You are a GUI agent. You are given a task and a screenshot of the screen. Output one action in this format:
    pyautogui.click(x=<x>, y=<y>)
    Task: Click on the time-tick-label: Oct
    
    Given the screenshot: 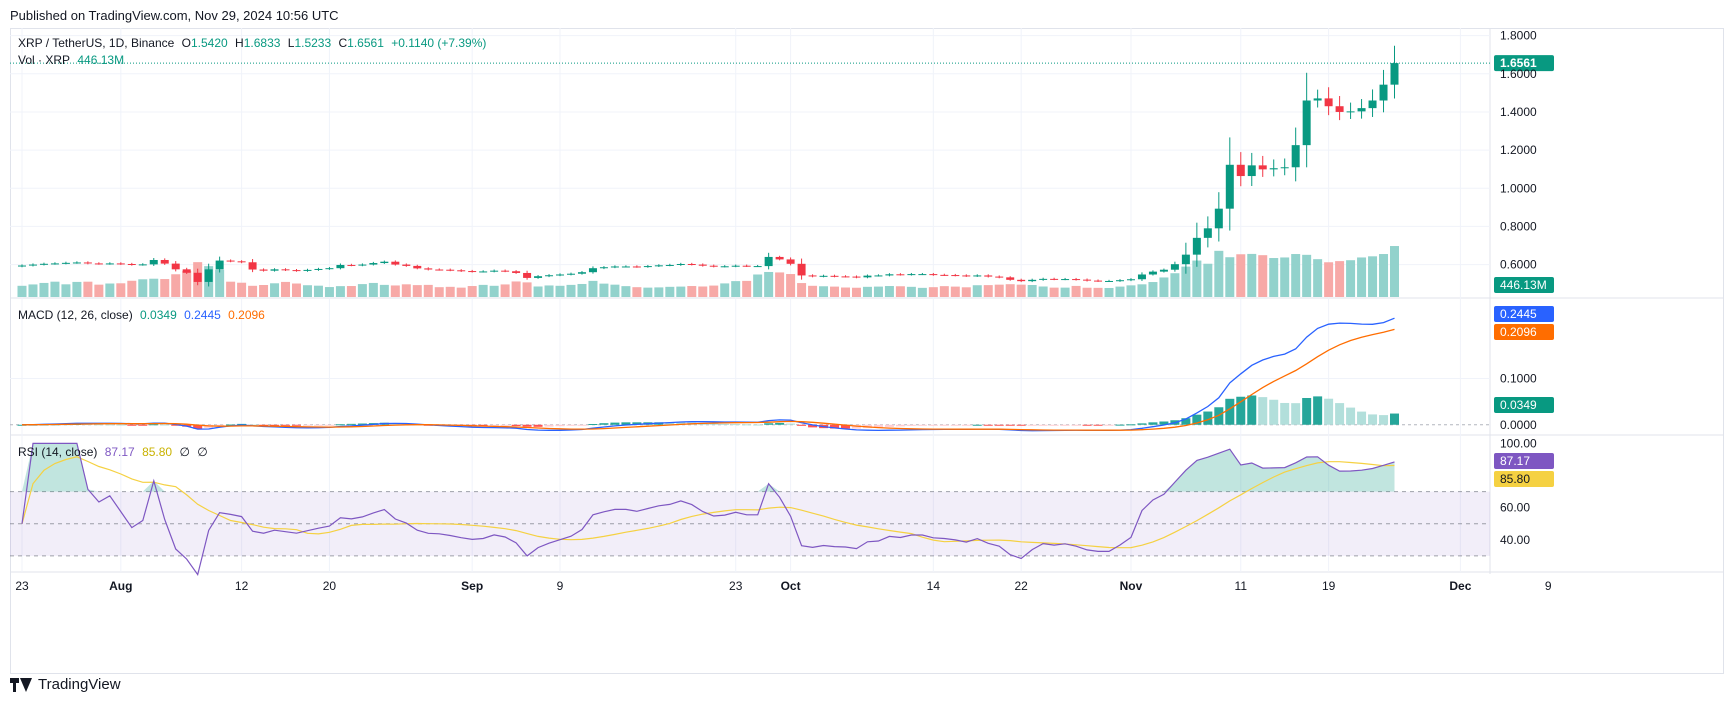 What is the action you would take?
    pyautogui.click(x=791, y=586)
    